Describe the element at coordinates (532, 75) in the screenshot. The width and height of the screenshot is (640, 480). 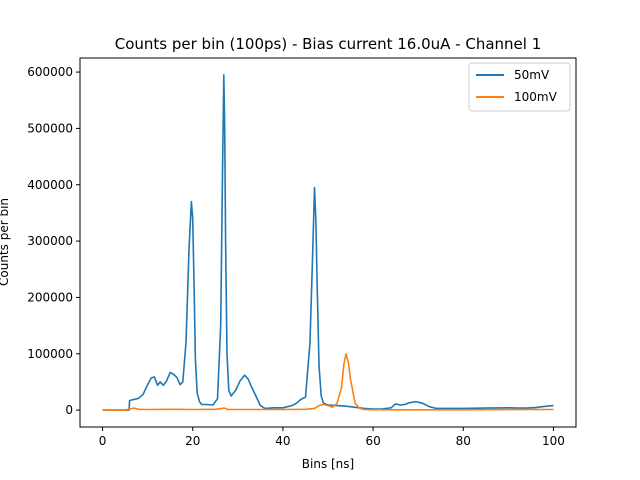
I see `legend-label-50mv: 50mV` at that location.